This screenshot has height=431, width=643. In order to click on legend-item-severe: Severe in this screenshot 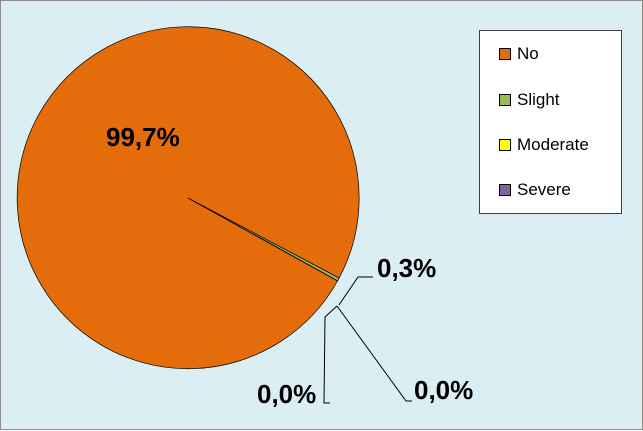, I will do `click(535, 190)`.